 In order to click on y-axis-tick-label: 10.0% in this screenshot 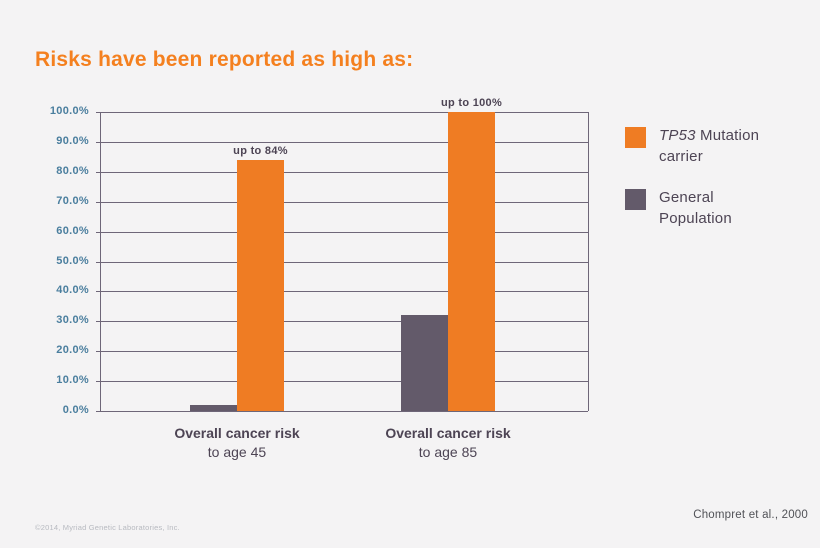, I will do `click(72, 380)`.